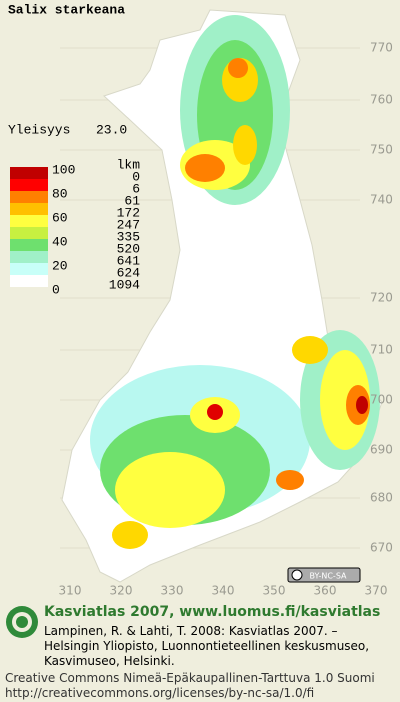 The height and width of the screenshot is (702, 400). I want to click on easting-label: 360, so click(325, 591).